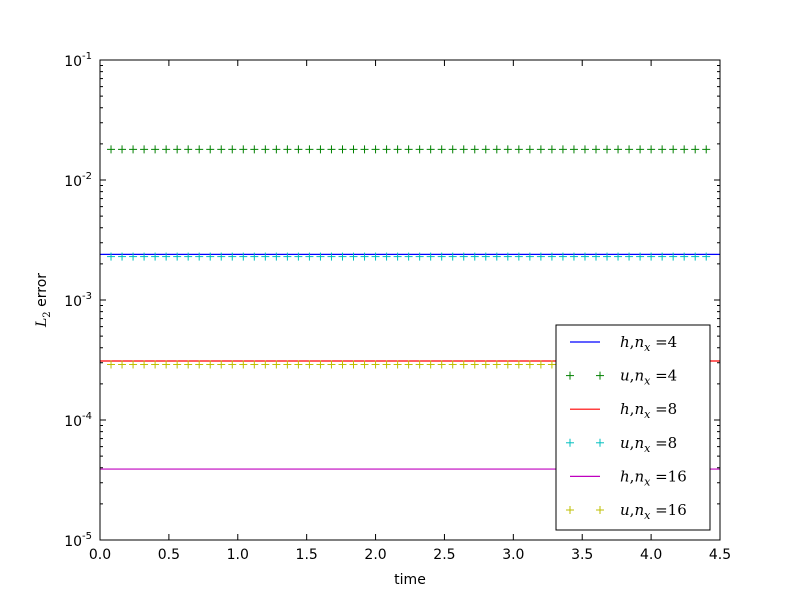  I want to click on y-tick-label-exponent: -2, so click(87, 176).